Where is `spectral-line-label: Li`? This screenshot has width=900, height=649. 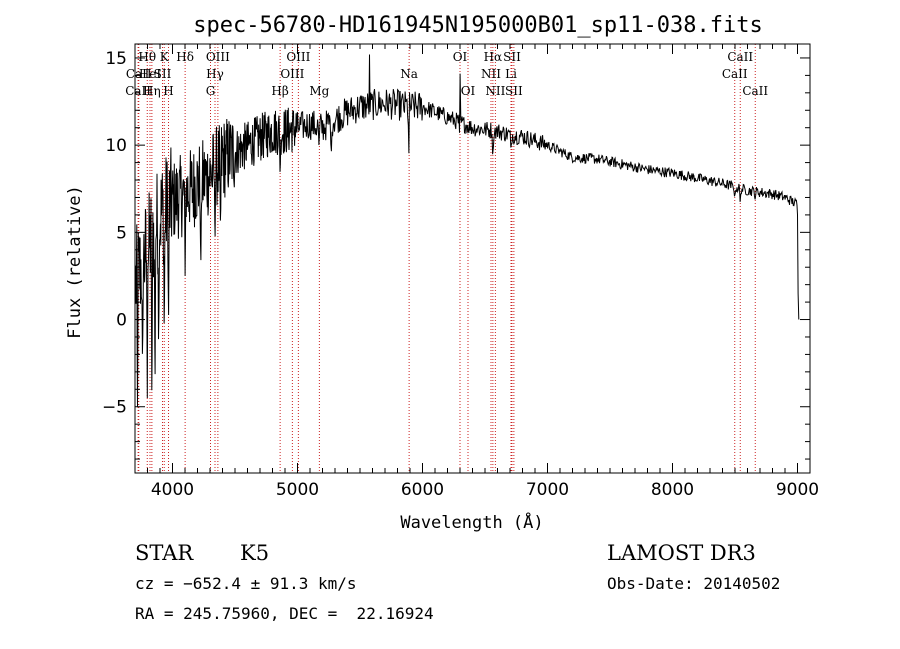 spectral-line-label: Li is located at coordinates (511, 74).